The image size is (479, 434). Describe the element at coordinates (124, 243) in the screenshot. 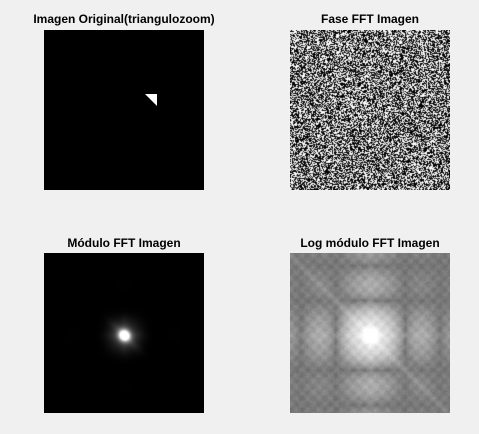

I see `panel-title-magnitude: Módulo FFT Imagen` at that location.